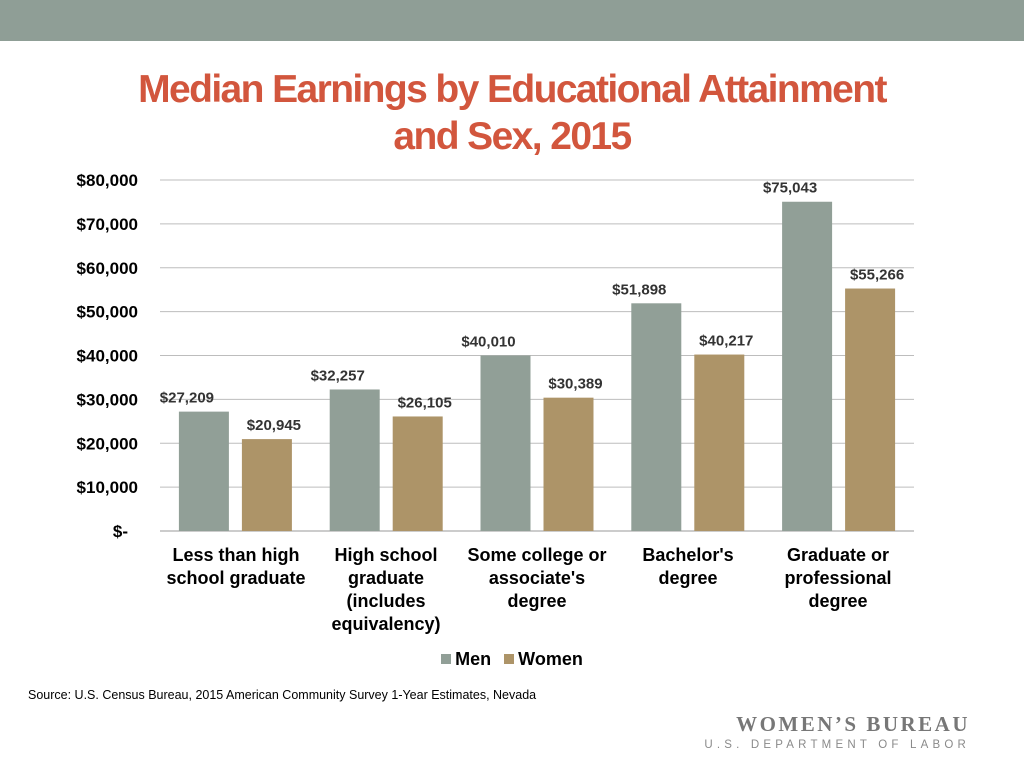 The image size is (1024, 768). Describe the element at coordinates (107, 312) in the screenshot. I see `y-tick-label: $50,000` at that location.